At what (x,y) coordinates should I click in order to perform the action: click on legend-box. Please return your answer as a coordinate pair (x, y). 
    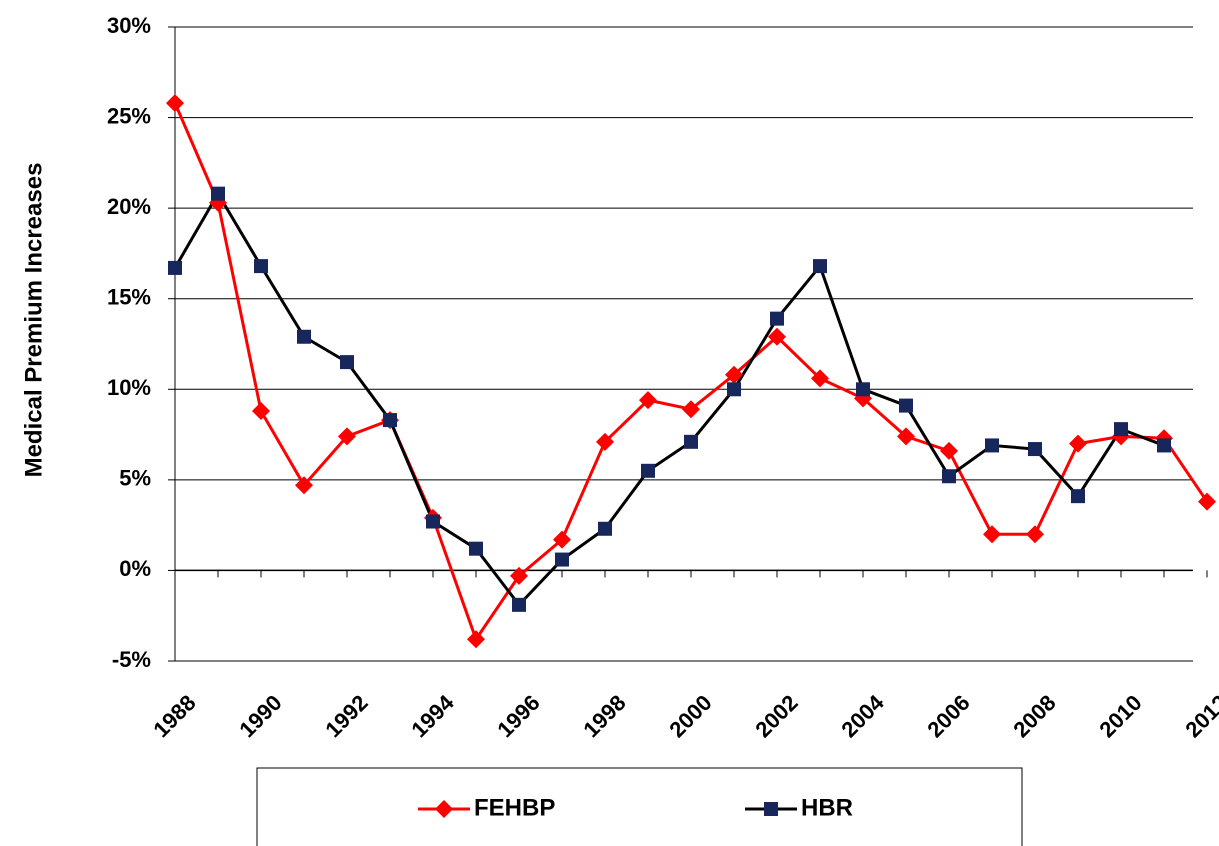
    Looking at the image, I should click on (639, 806).